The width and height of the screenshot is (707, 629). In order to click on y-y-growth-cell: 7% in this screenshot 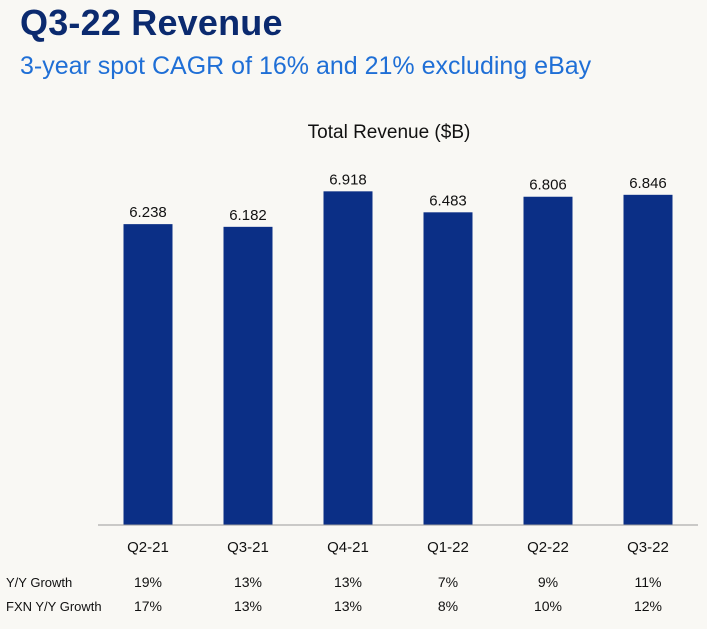, I will do `click(448, 582)`.